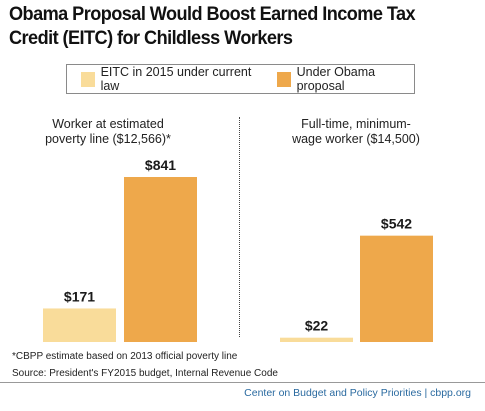 Image resolution: width=485 pixels, height=411 pixels. What do you see at coordinates (79, 296) in the screenshot?
I see `data-label-current-law-poverty-line: $171` at bounding box center [79, 296].